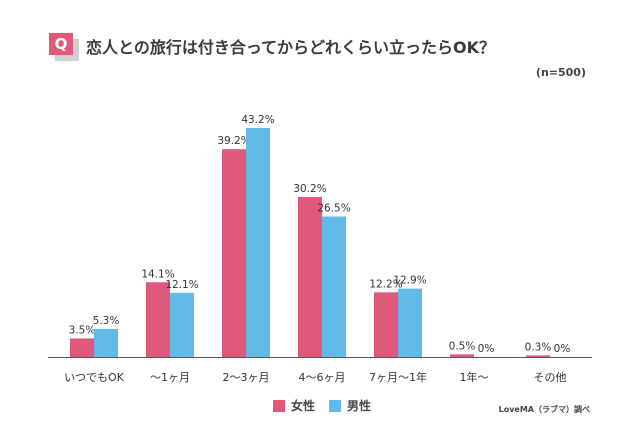 The height and width of the screenshot is (426, 640). Describe the element at coordinates (82, 330) in the screenshot. I see `data-label-female: 3.5%` at that location.